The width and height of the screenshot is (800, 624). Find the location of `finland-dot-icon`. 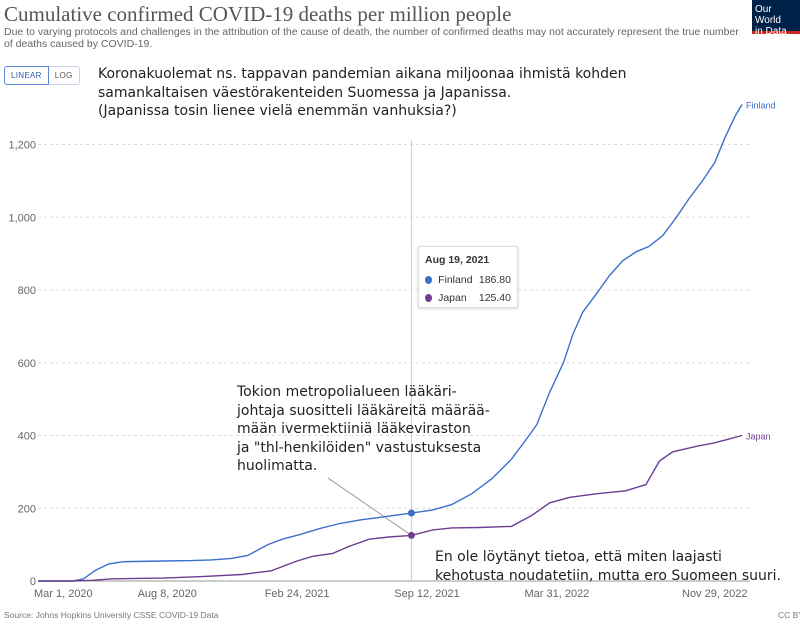

finland-dot-icon is located at coordinates (429, 280).